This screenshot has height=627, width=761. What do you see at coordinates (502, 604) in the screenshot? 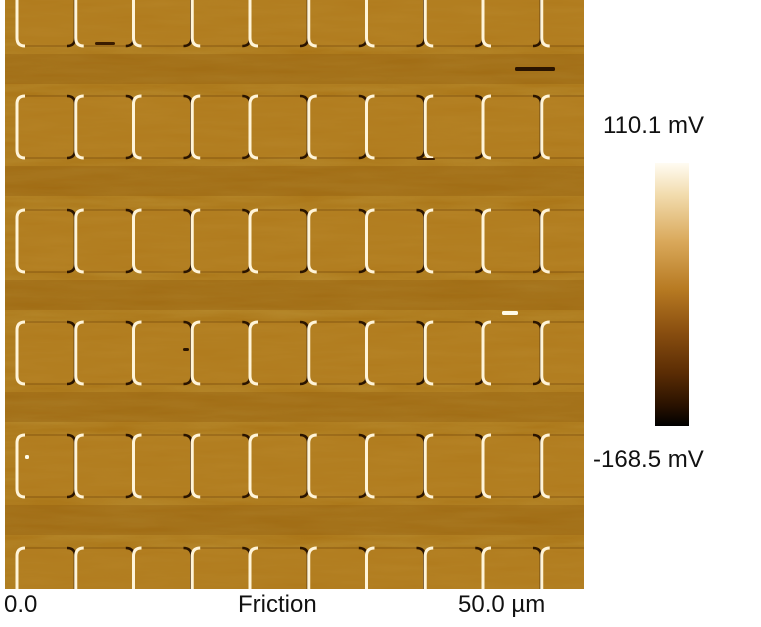
I see `axis-end-label: 50.0 µm` at bounding box center [502, 604].